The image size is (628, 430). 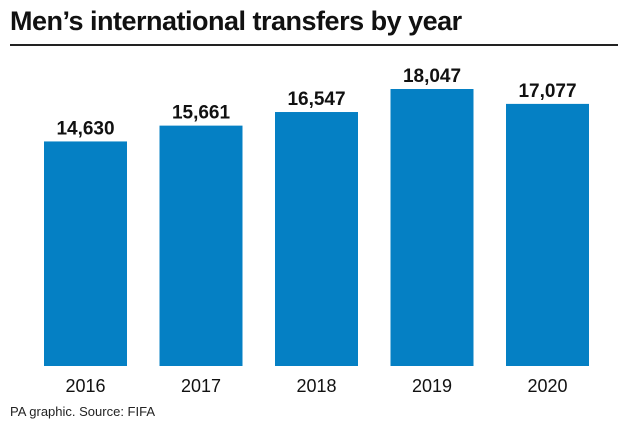 I want to click on bar-2016, so click(x=85, y=253).